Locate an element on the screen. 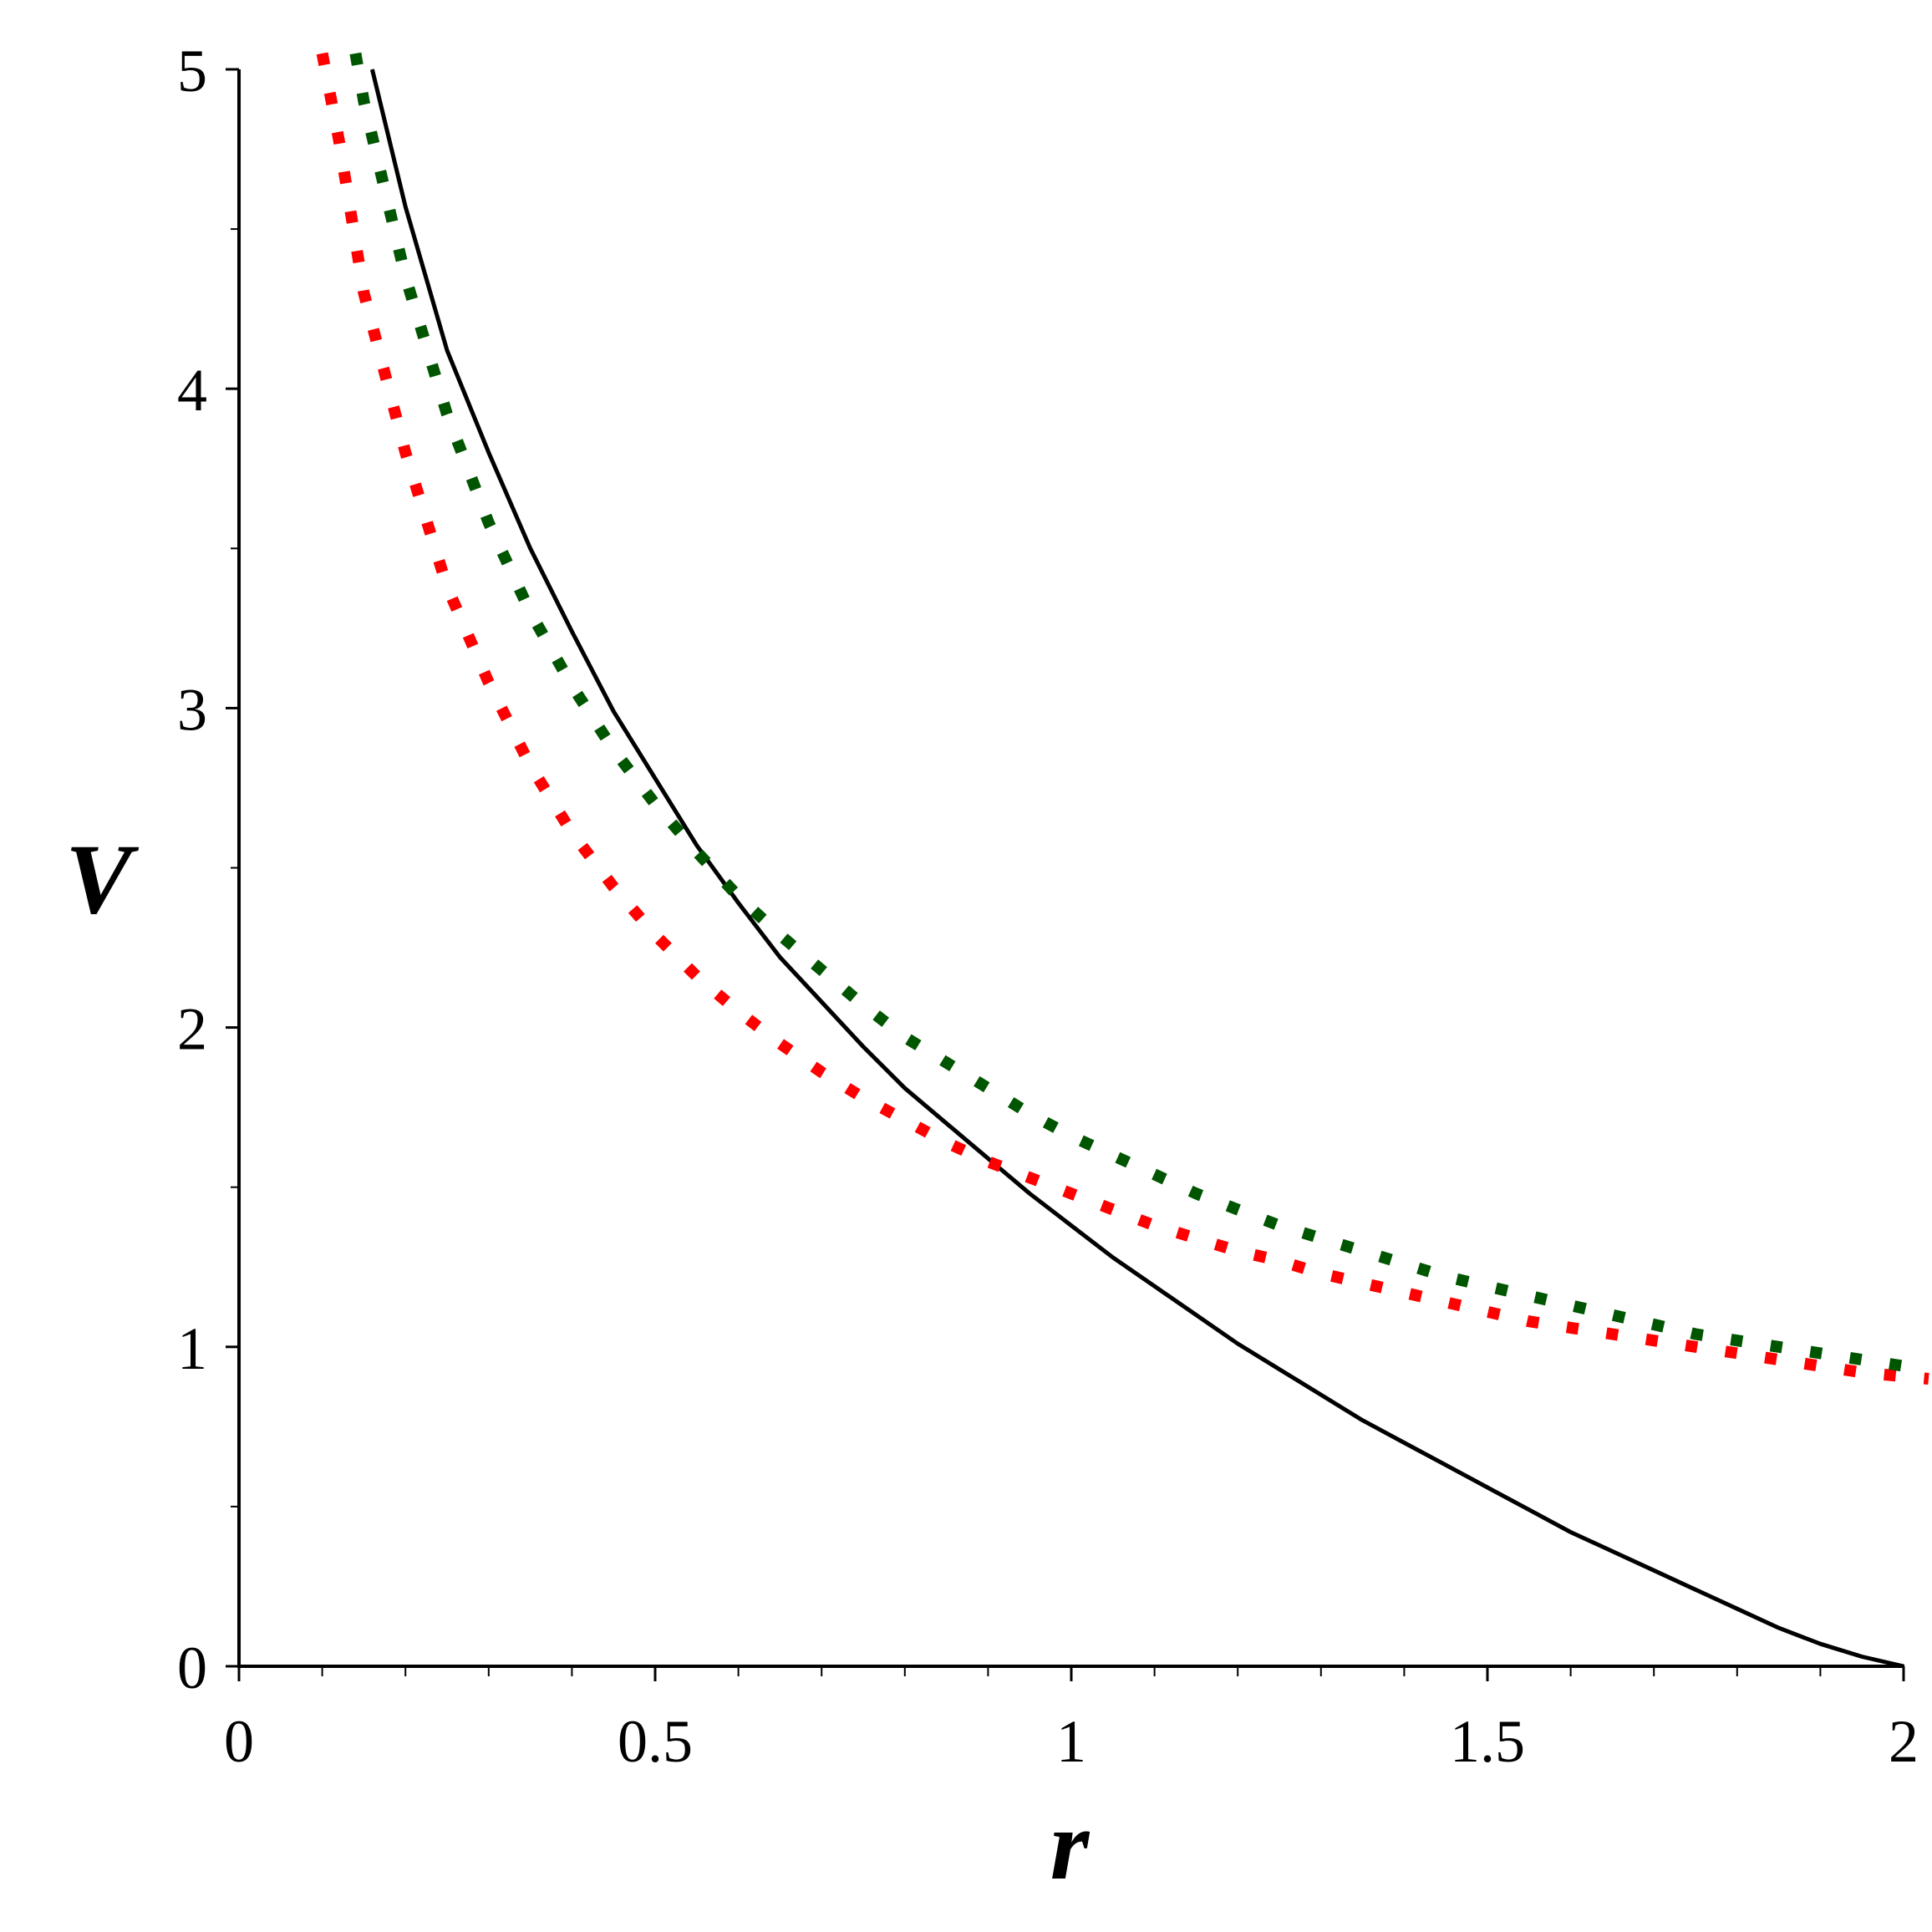 This screenshot has width=1932, height=1932. y-tick-label: 4 is located at coordinates (192, 390).